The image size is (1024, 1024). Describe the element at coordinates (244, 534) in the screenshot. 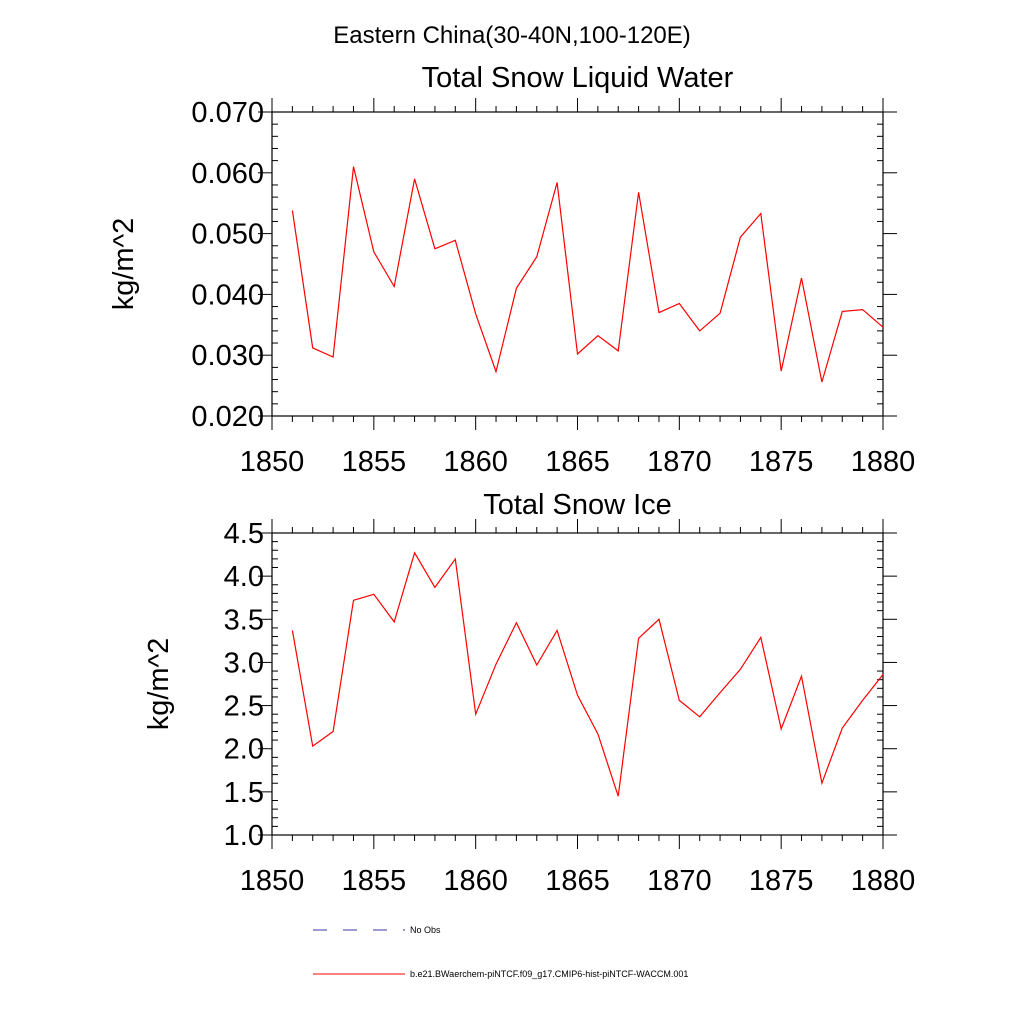

I see `y-tick-label: 4.5` at that location.